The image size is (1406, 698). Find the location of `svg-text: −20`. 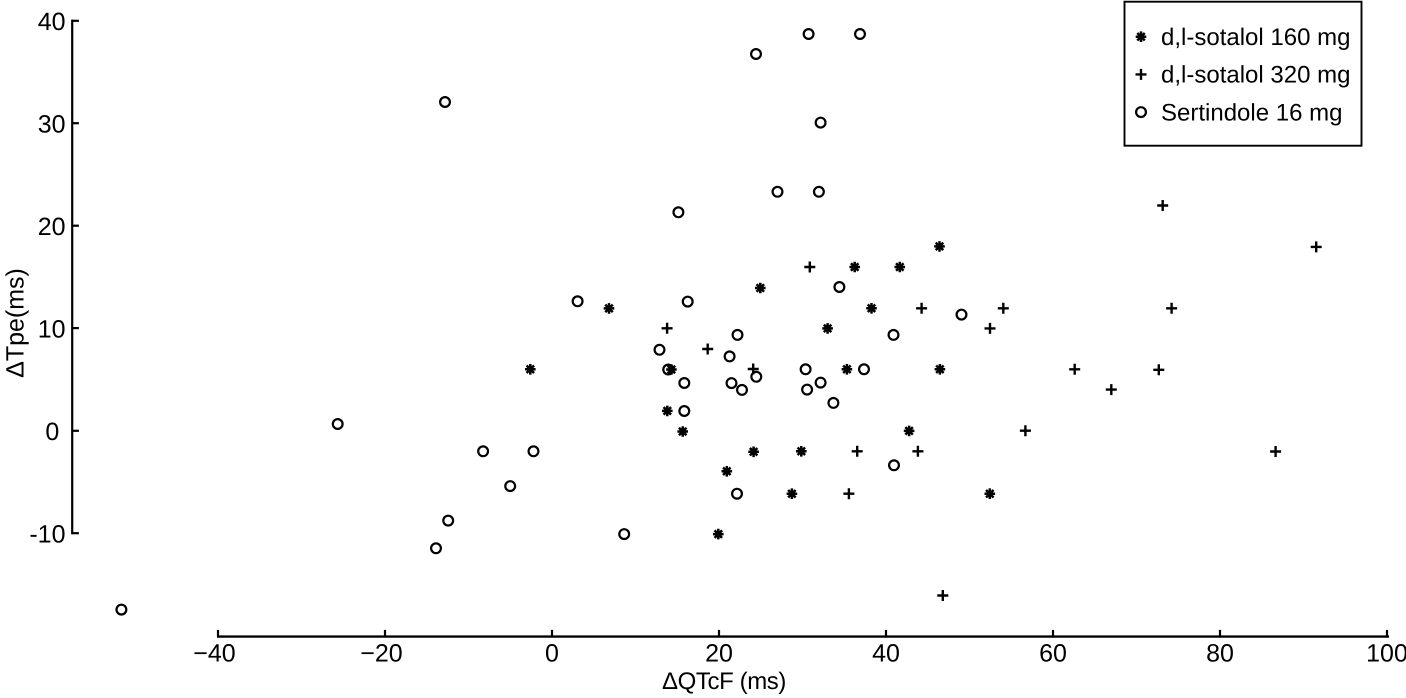

svg-text: −20 is located at coordinates (381, 653).